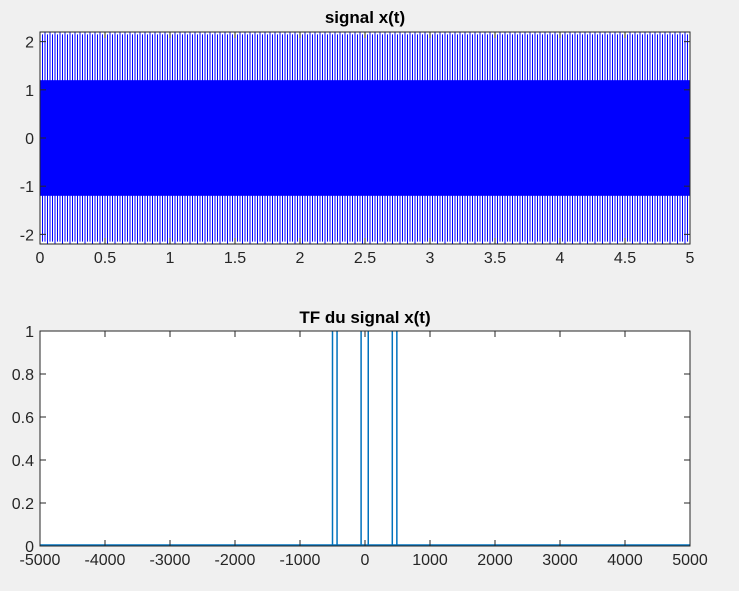 The width and height of the screenshot is (739, 591). Describe the element at coordinates (365, 258) in the screenshot. I see `x-tick-label: 2.5` at that location.